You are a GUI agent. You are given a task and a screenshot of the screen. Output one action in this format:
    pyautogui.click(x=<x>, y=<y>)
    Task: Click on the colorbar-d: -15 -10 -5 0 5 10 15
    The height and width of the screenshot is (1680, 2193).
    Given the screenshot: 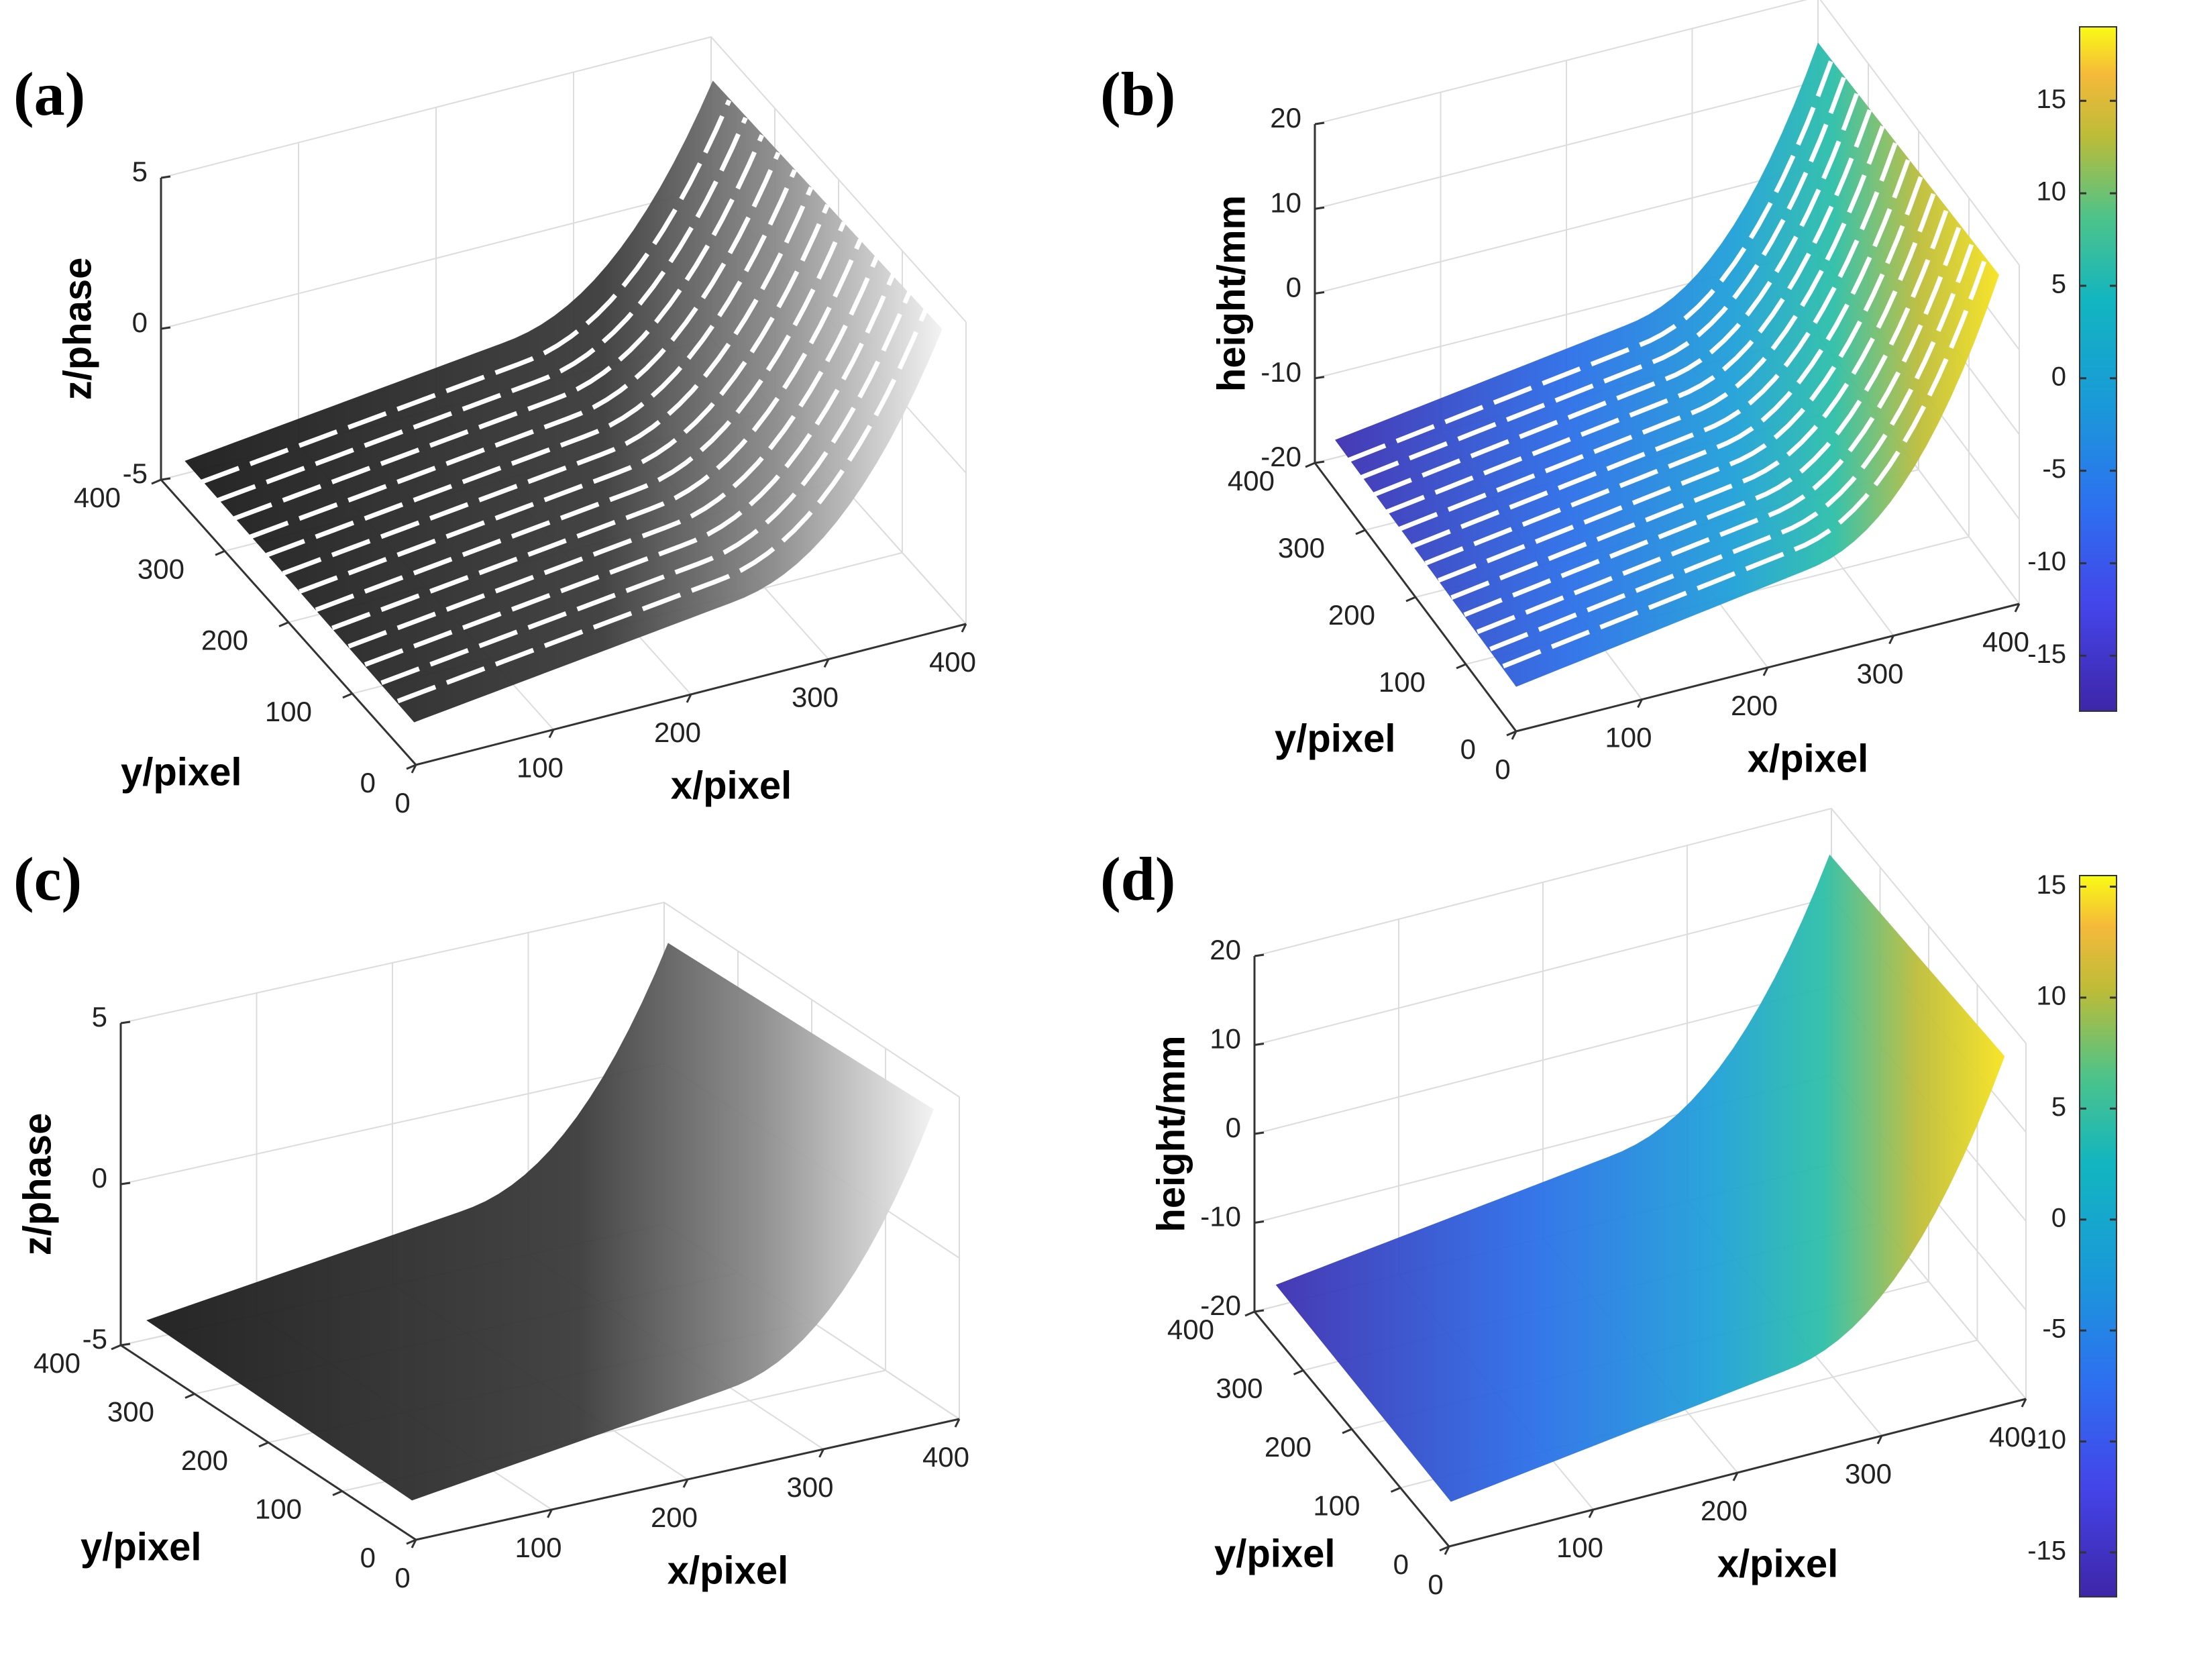 What is the action you would take?
    pyautogui.click(x=2072, y=1233)
    